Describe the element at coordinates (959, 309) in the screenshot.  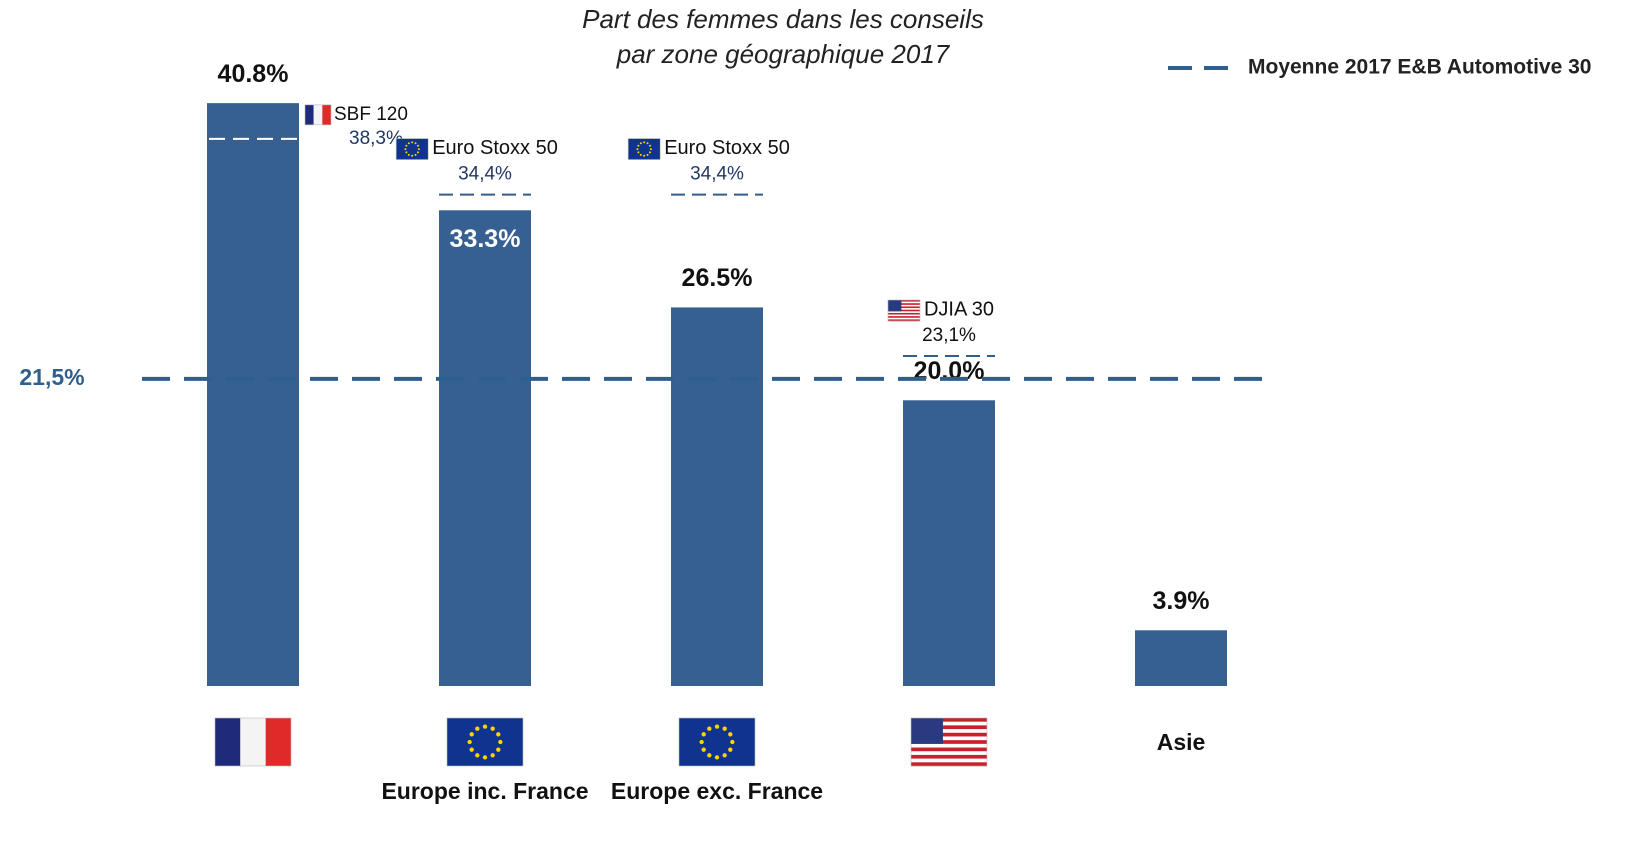
I see `benchmark-name: DJIA 30` at that location.